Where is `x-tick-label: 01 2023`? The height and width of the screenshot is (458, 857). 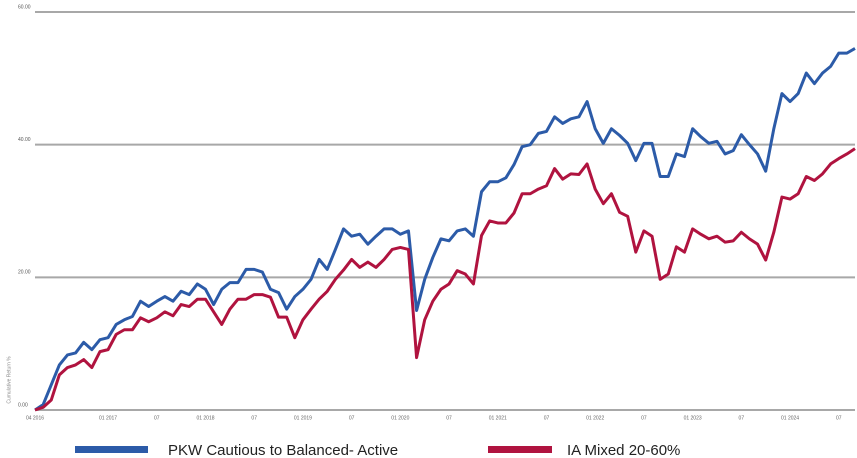
x-tick-label: 01 2023 is located at coordinates (693, 418).